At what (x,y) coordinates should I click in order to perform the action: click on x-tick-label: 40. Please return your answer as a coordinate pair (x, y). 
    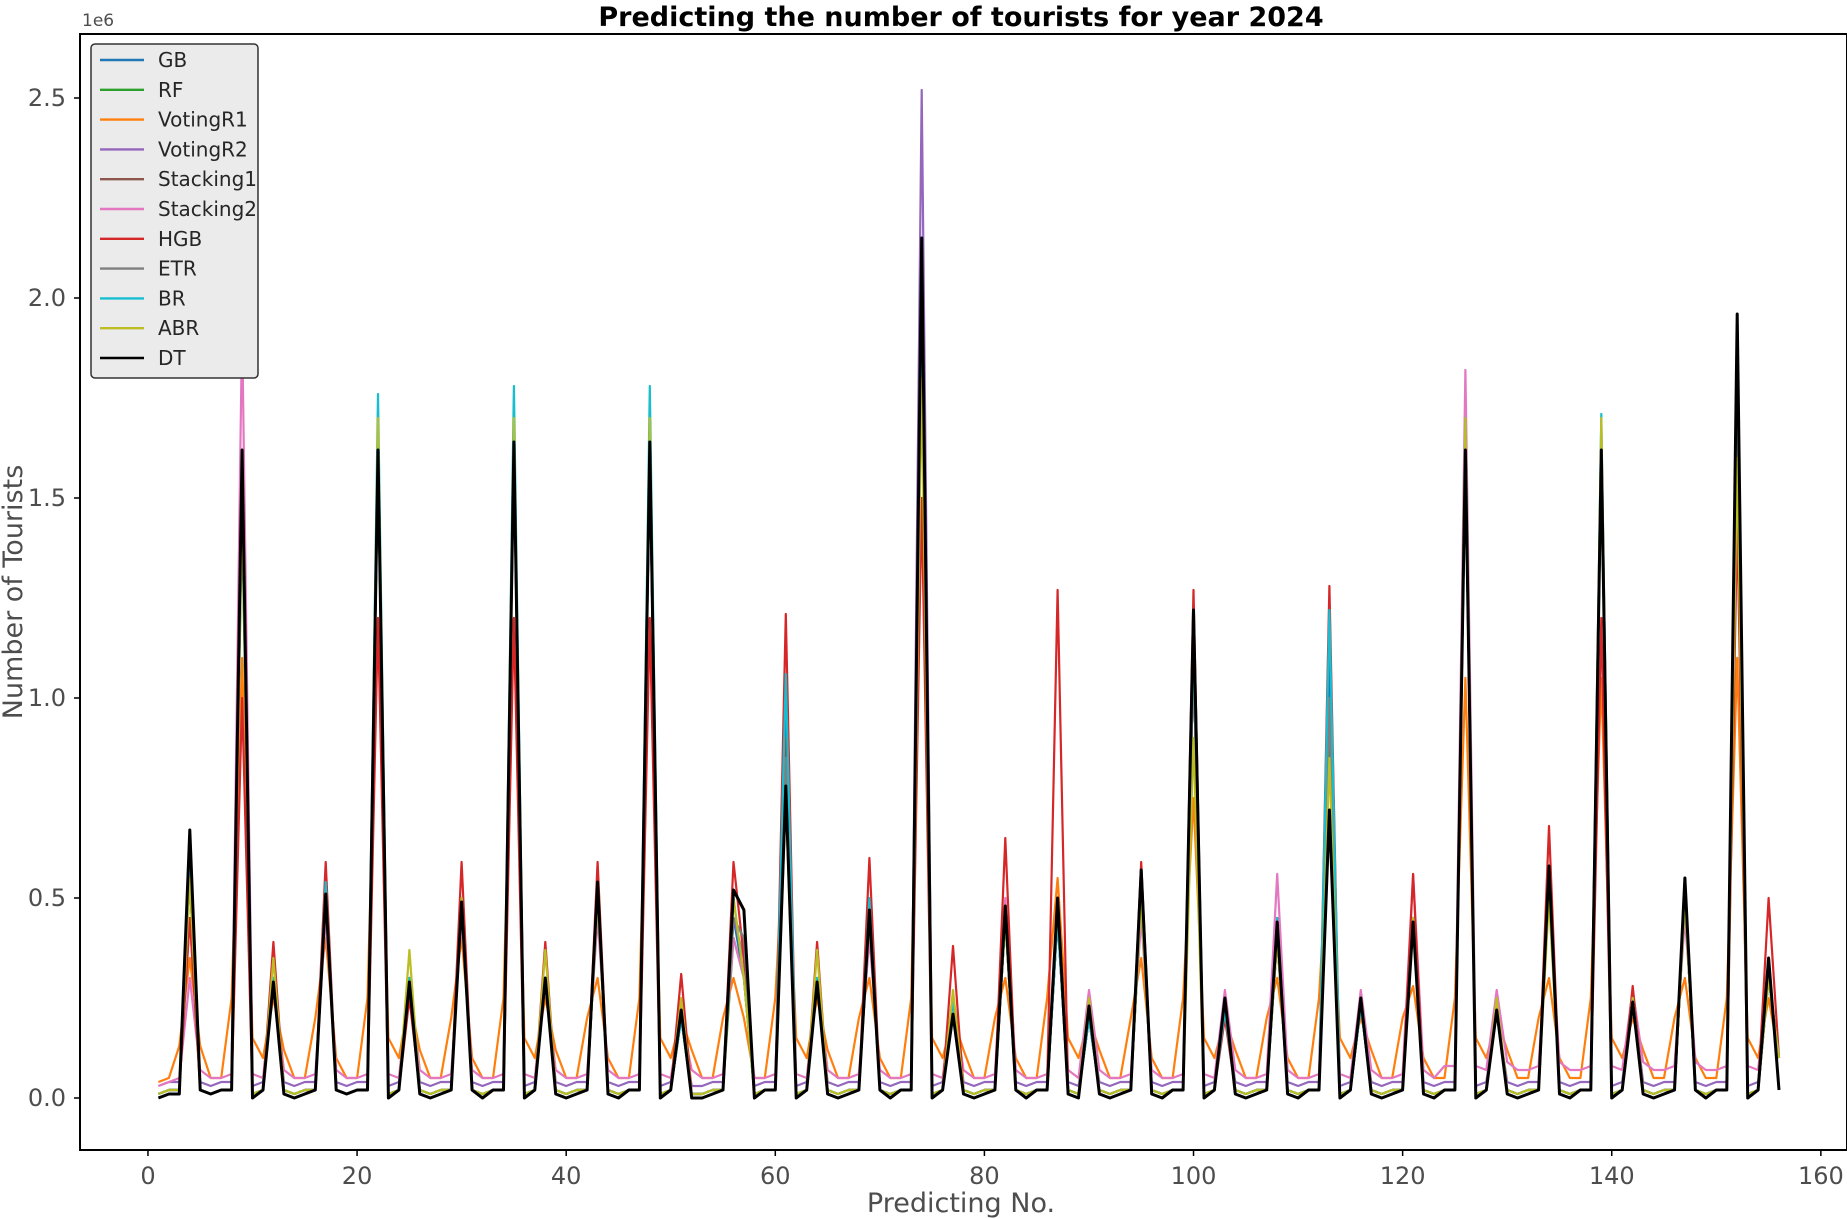
    Looking at the image, I should click on (566, 1176).